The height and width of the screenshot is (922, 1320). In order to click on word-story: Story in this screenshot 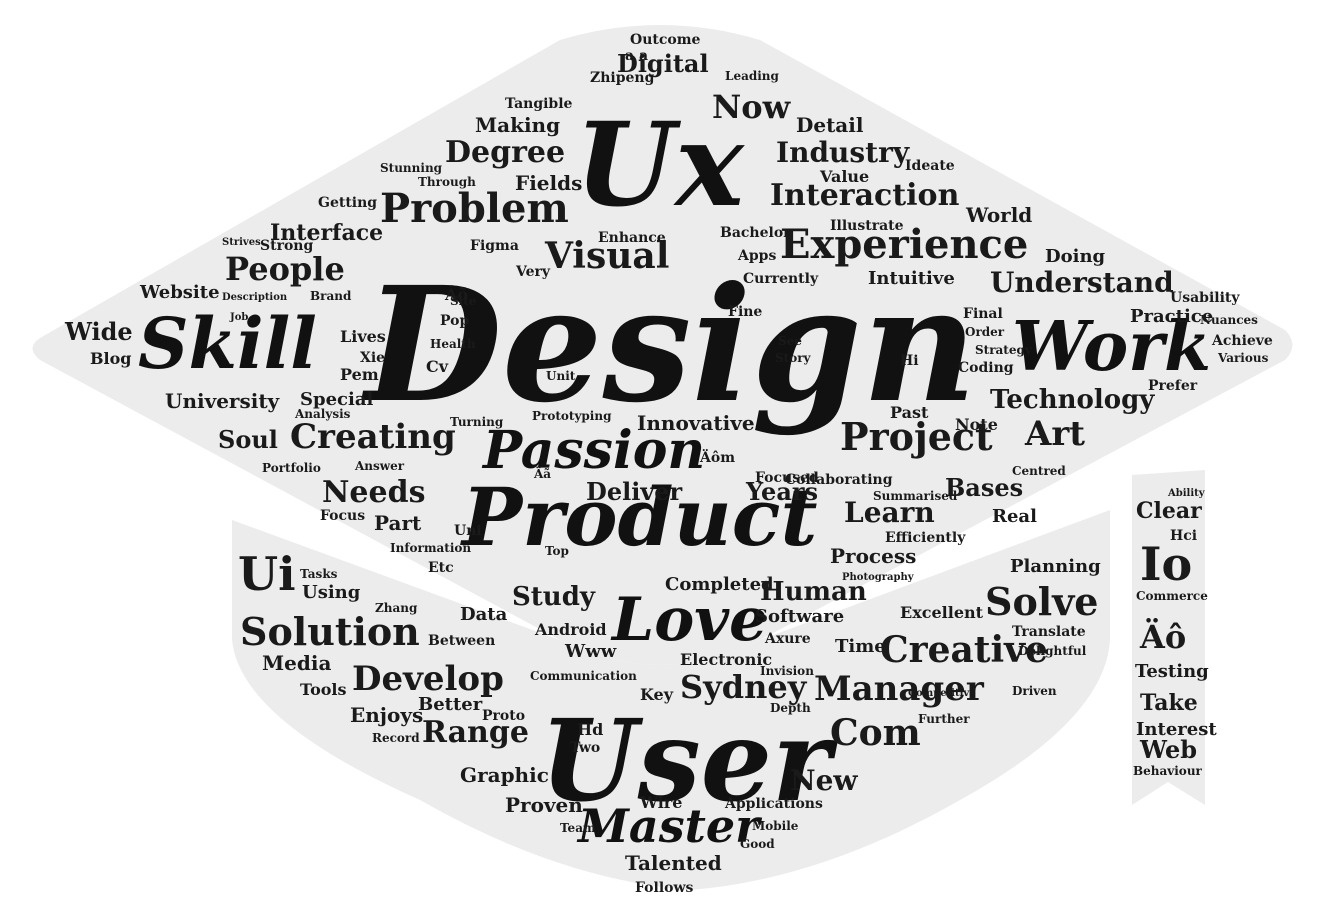, I will do `click(793, 358)`.